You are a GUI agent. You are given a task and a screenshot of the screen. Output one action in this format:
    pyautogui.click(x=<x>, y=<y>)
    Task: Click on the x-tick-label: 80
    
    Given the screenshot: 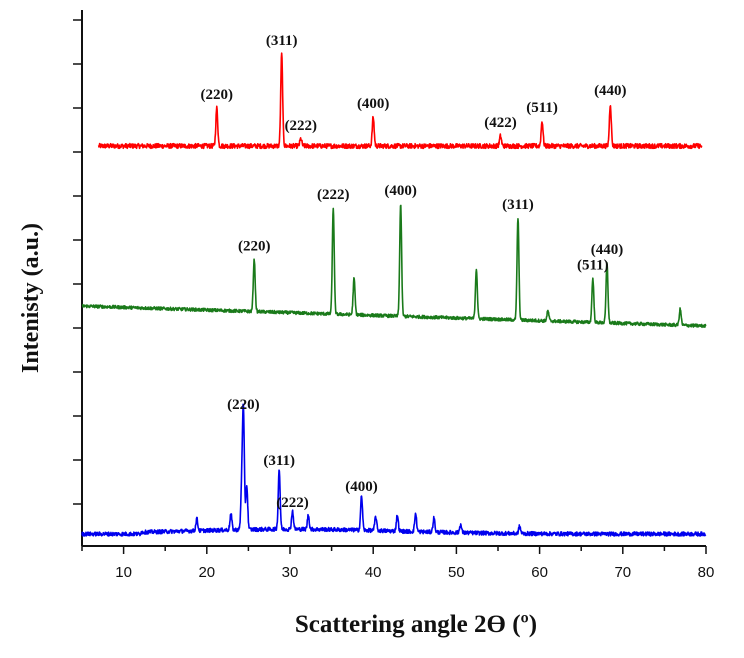 What is the action you would take?
    pyautogui.click(x=706, y=572)
    